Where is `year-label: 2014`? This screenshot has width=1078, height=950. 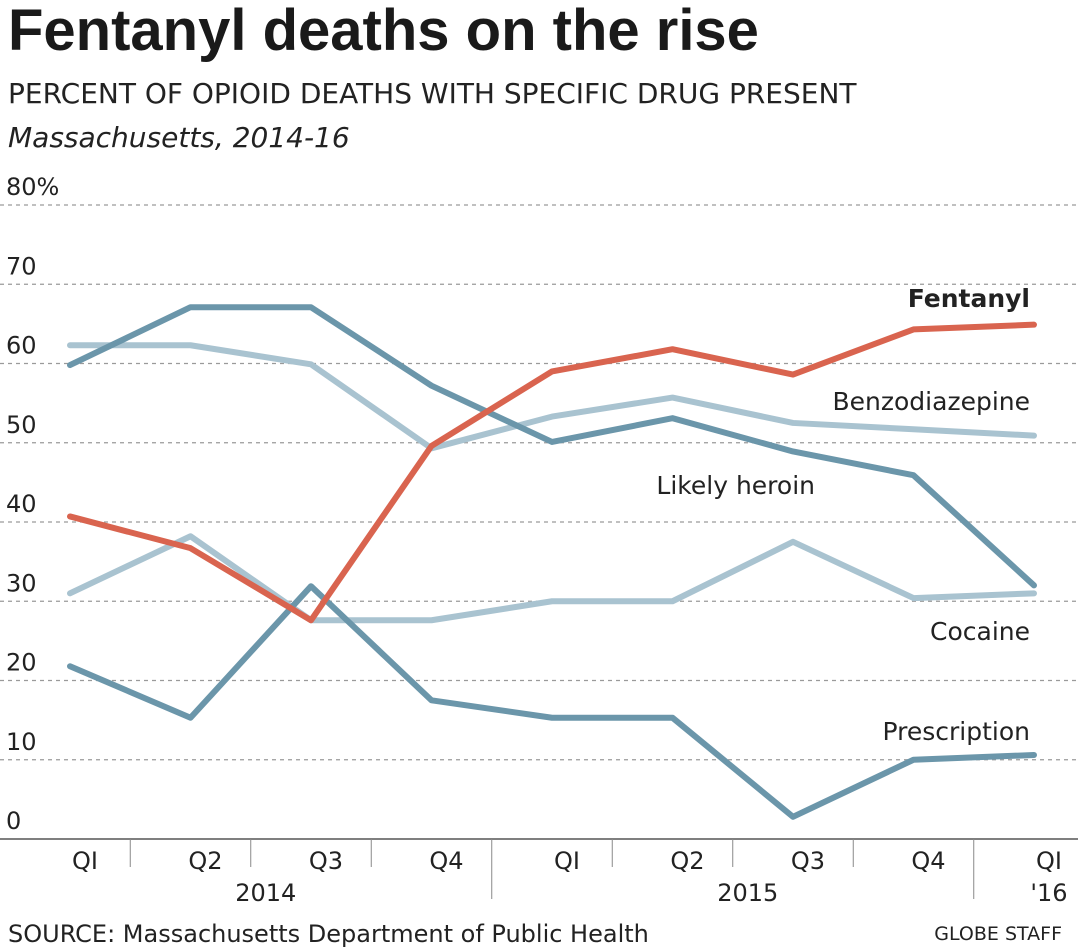 year-label: 2014 is located at coordinates (265, 893).